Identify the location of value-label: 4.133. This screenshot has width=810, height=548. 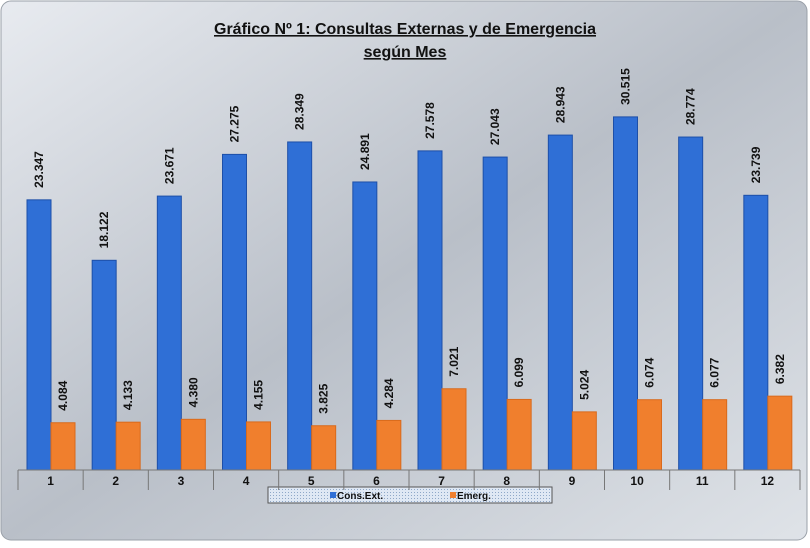
(128, 395).